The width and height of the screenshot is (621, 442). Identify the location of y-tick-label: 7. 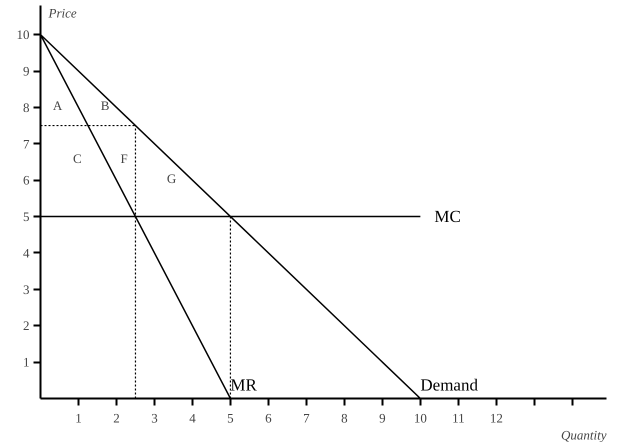
(26, 144).